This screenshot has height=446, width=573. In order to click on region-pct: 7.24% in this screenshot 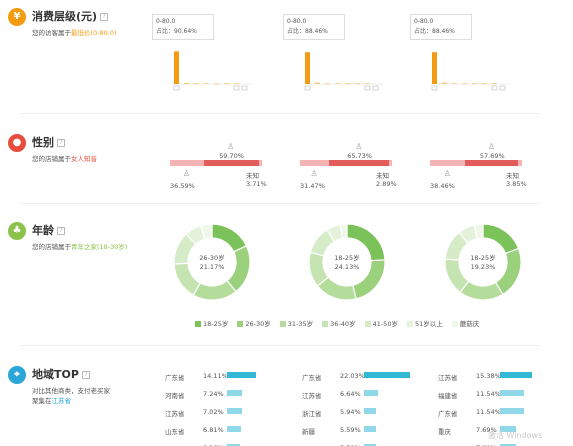, I will do `click(213, 394)`.